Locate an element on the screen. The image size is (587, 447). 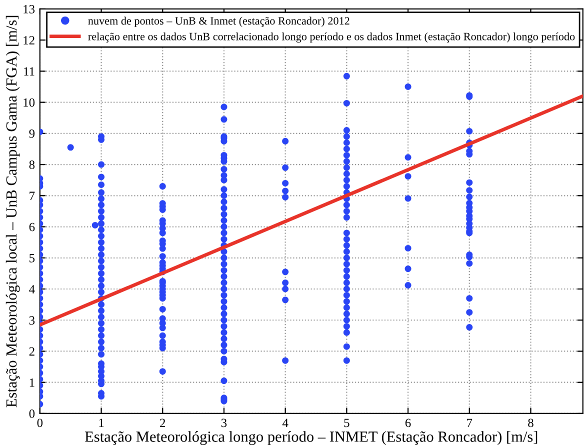
y-tick-label: 13 is located at coordinates (29, 9).